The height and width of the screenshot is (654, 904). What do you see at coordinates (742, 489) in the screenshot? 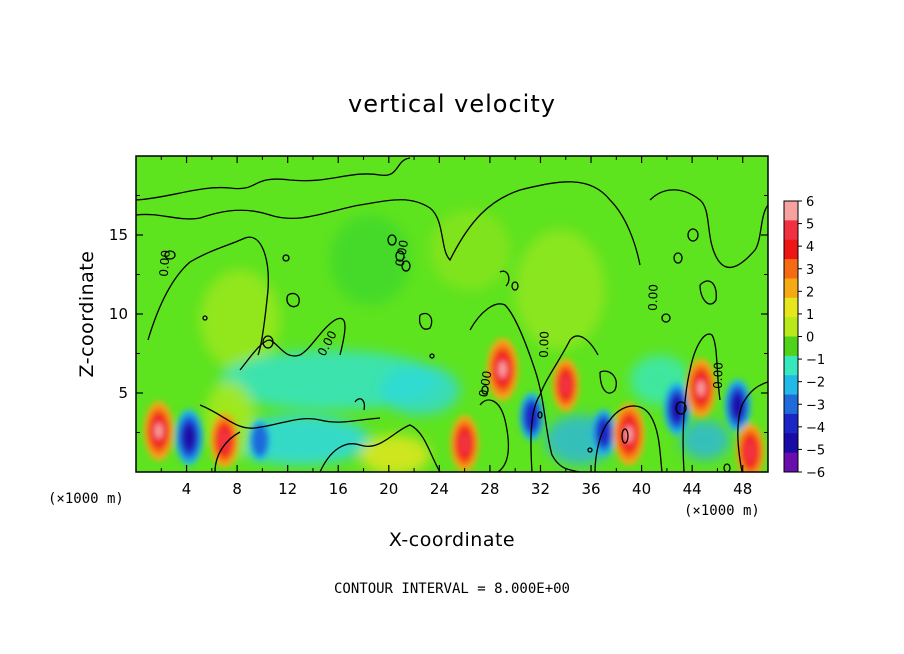
I see `x-tick-label: 48` at bounding box center [742, 489].